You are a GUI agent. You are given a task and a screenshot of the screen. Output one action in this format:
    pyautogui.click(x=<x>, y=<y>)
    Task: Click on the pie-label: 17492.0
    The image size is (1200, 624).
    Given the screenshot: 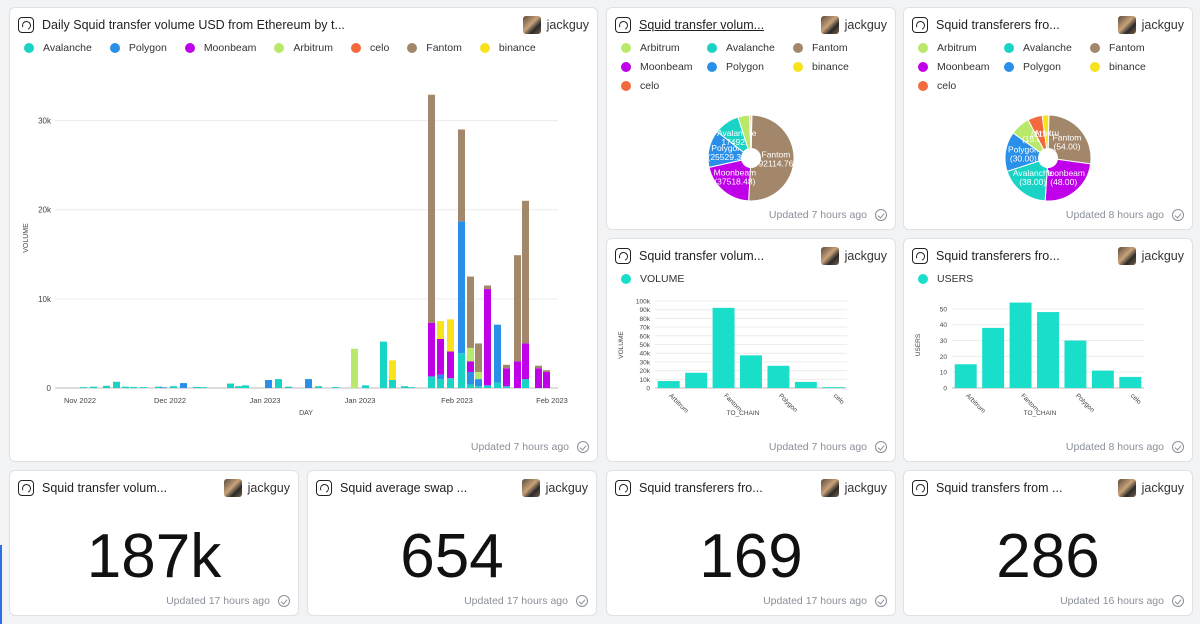 What is the action you would take?
    pyautogui.click(x=736, y=142)
    